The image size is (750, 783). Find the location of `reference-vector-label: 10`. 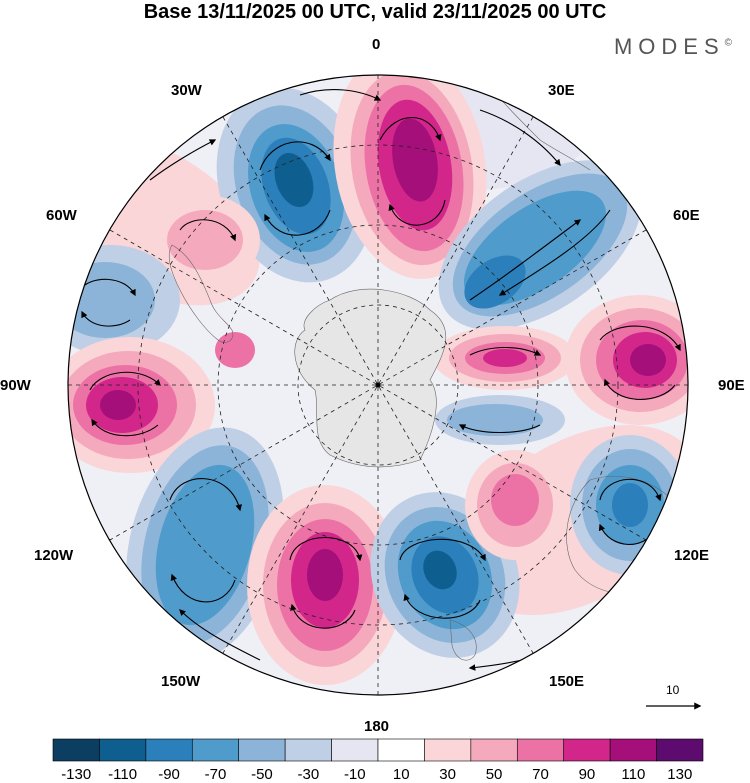

reference-vector-label: 10 is located at coordinates (673, 690).